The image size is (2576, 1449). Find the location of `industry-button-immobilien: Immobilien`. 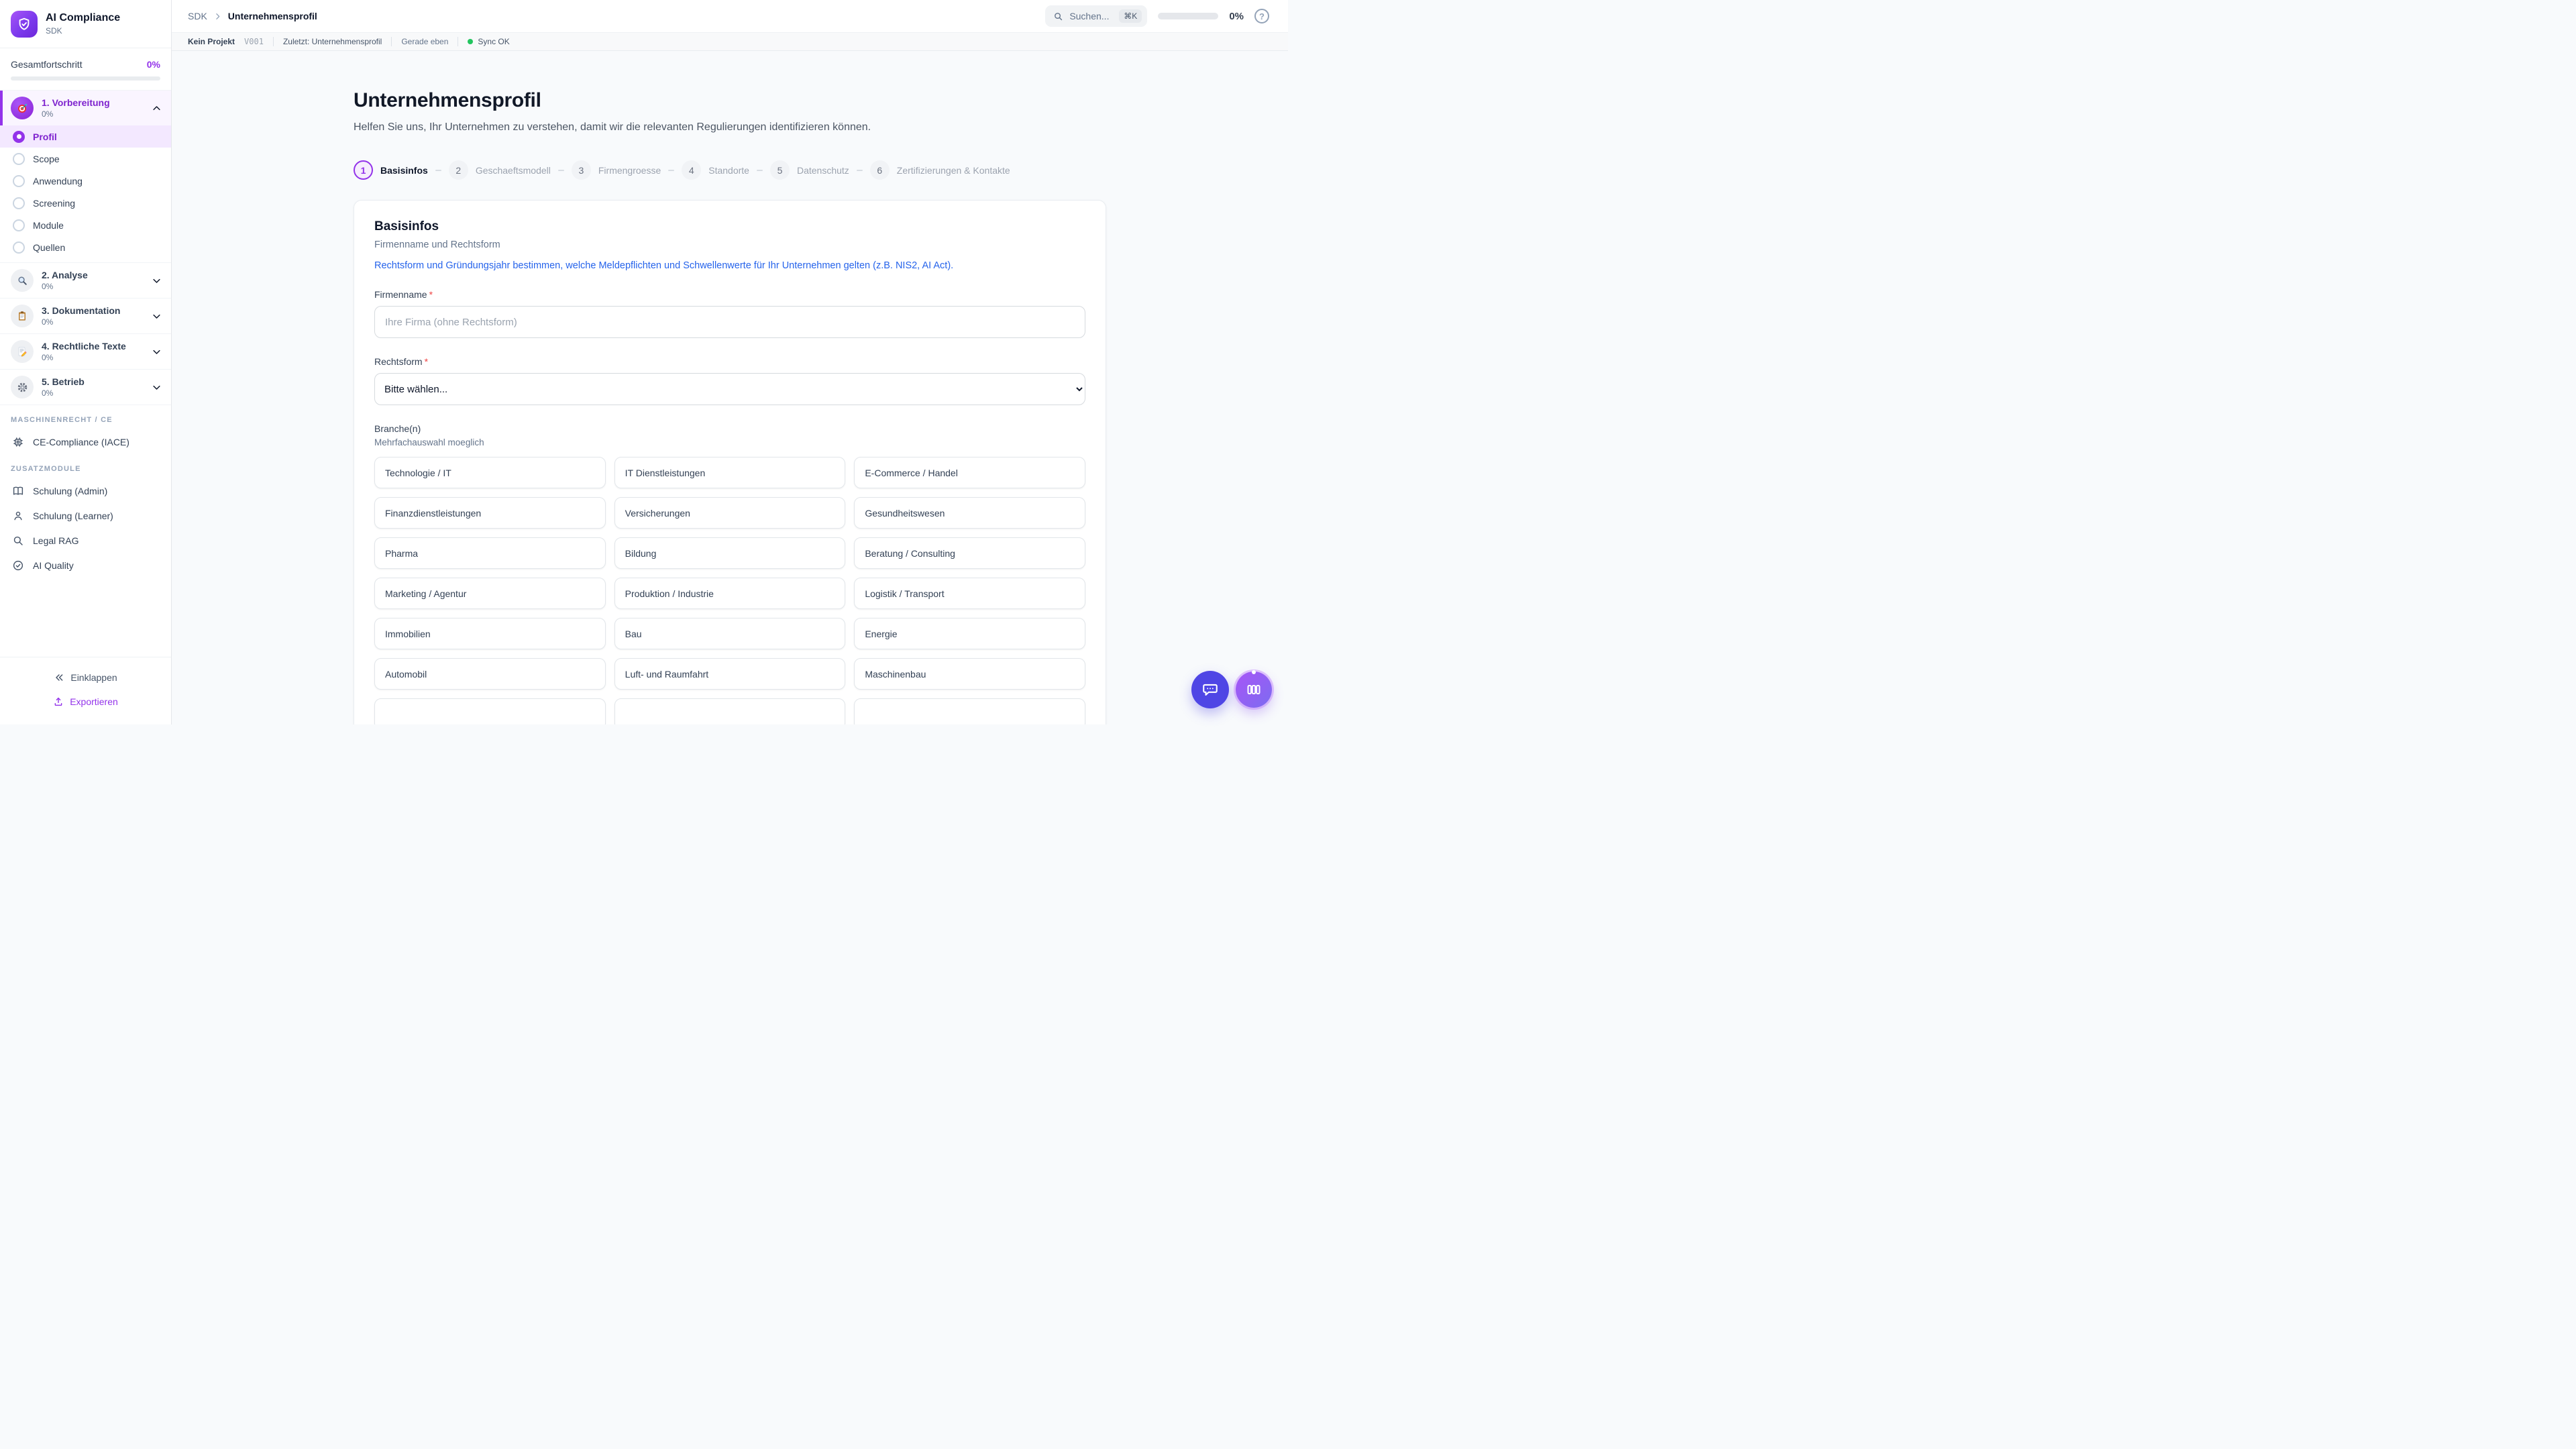

industry-button-immobilien: Immobilien is located at coordinates (490, 633).